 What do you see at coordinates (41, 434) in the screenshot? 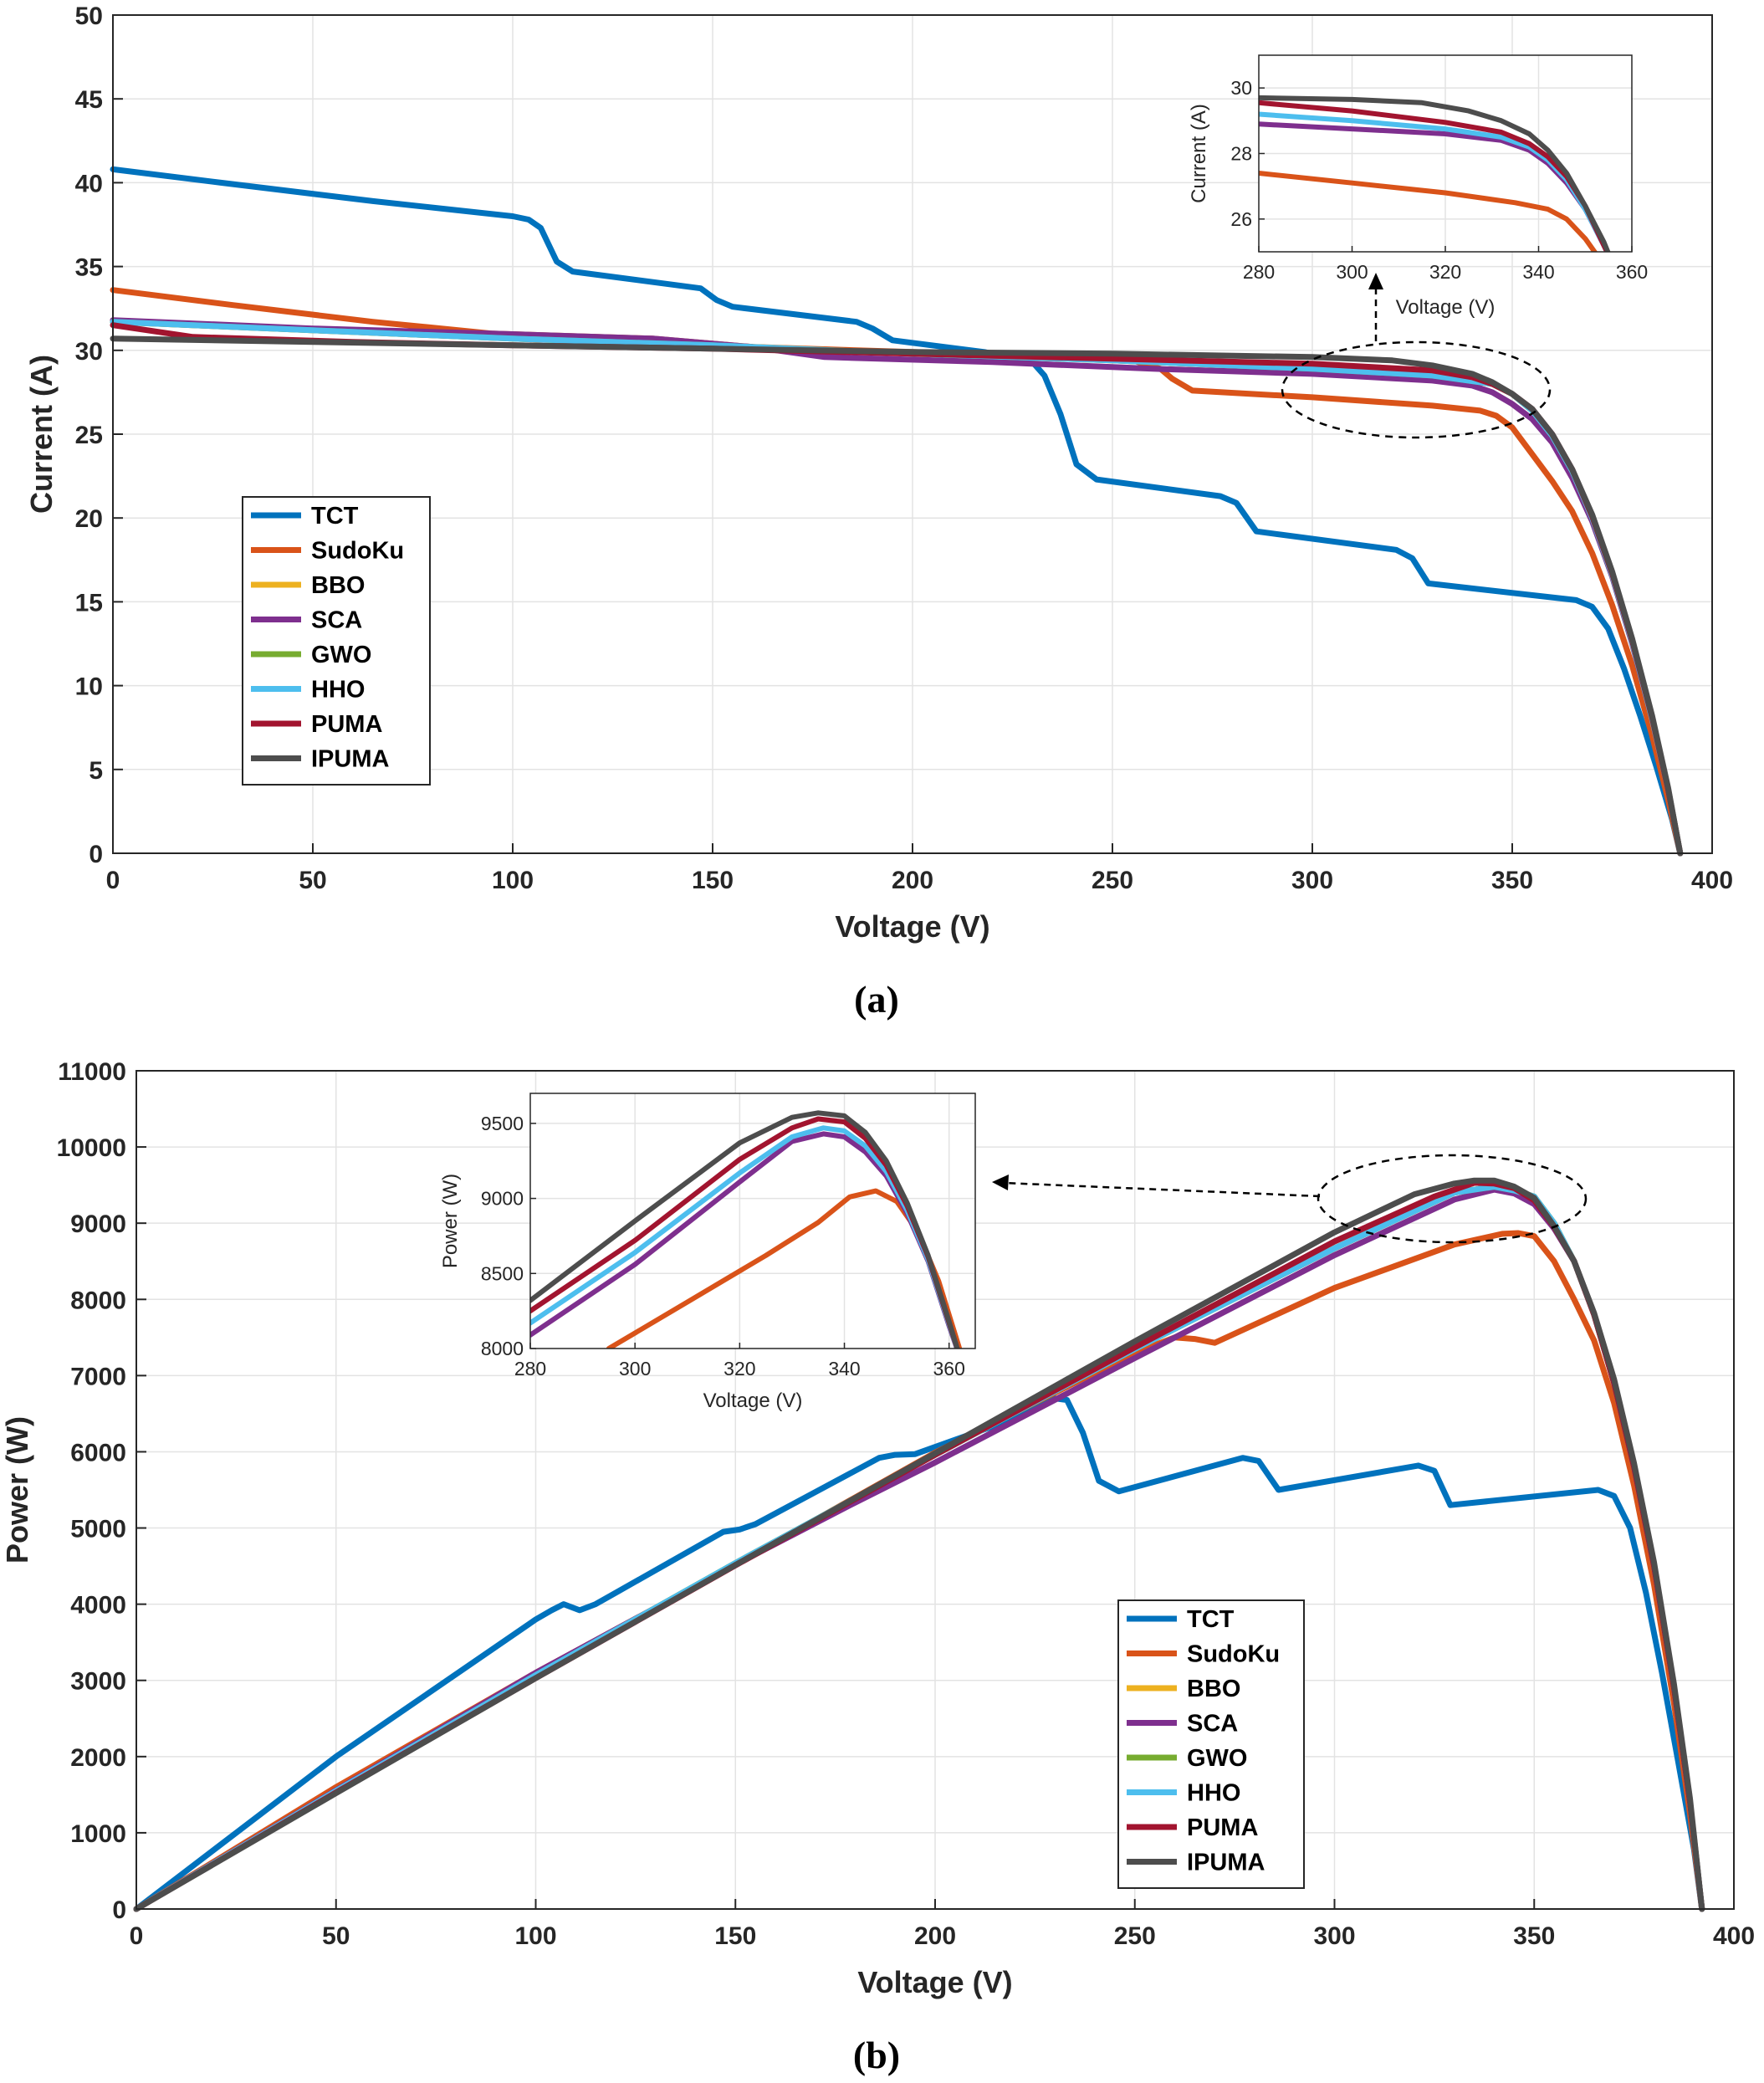
I see `y-axis-label-a: Current (A)` at bounding box center [41, 434].